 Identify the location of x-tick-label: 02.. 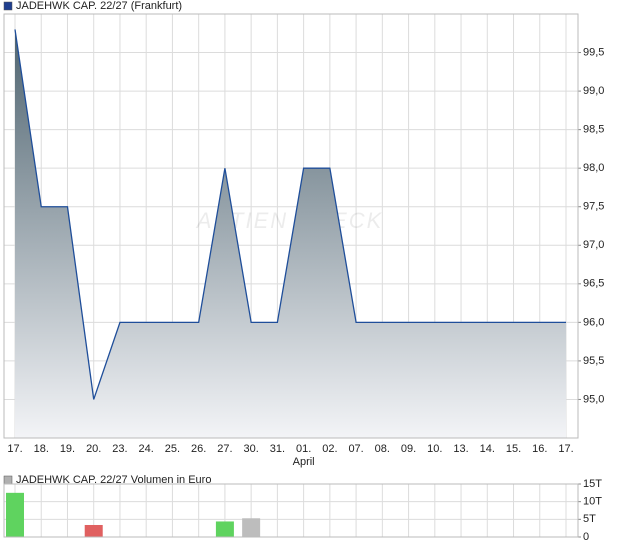
(329, 449).